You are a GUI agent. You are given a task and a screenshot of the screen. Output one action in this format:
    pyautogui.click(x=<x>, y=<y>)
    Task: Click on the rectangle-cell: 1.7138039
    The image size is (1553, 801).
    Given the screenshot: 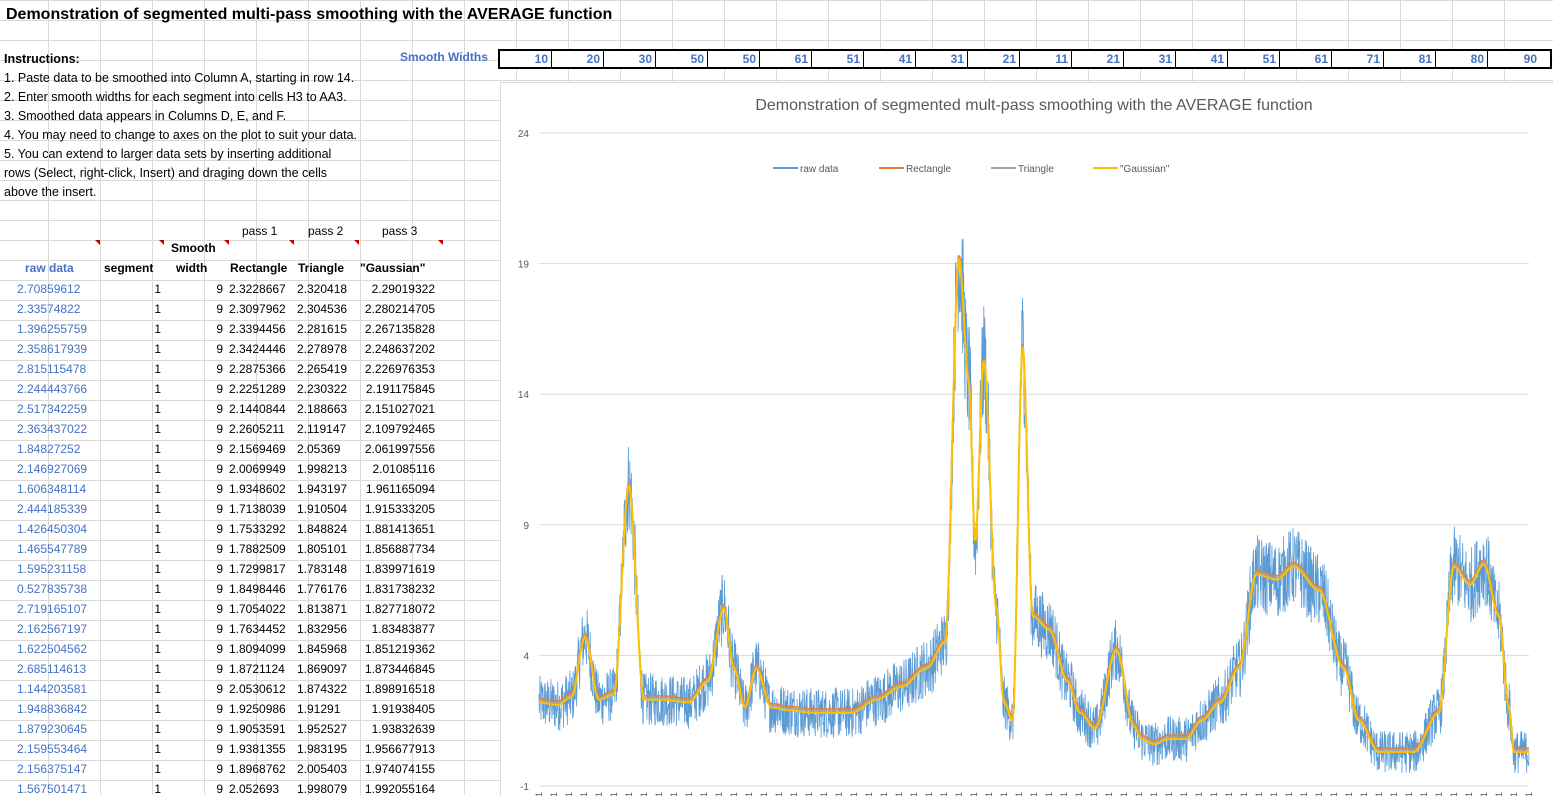 What is the action you would take?
    pyautogui.click(x=257, y=509)
    